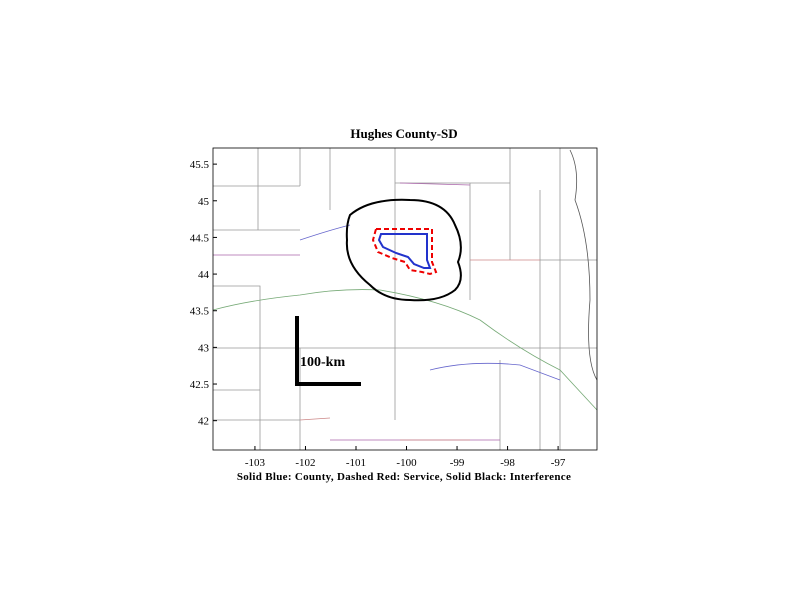  I want to click on x-tick-label: -99, so click(457, 463).